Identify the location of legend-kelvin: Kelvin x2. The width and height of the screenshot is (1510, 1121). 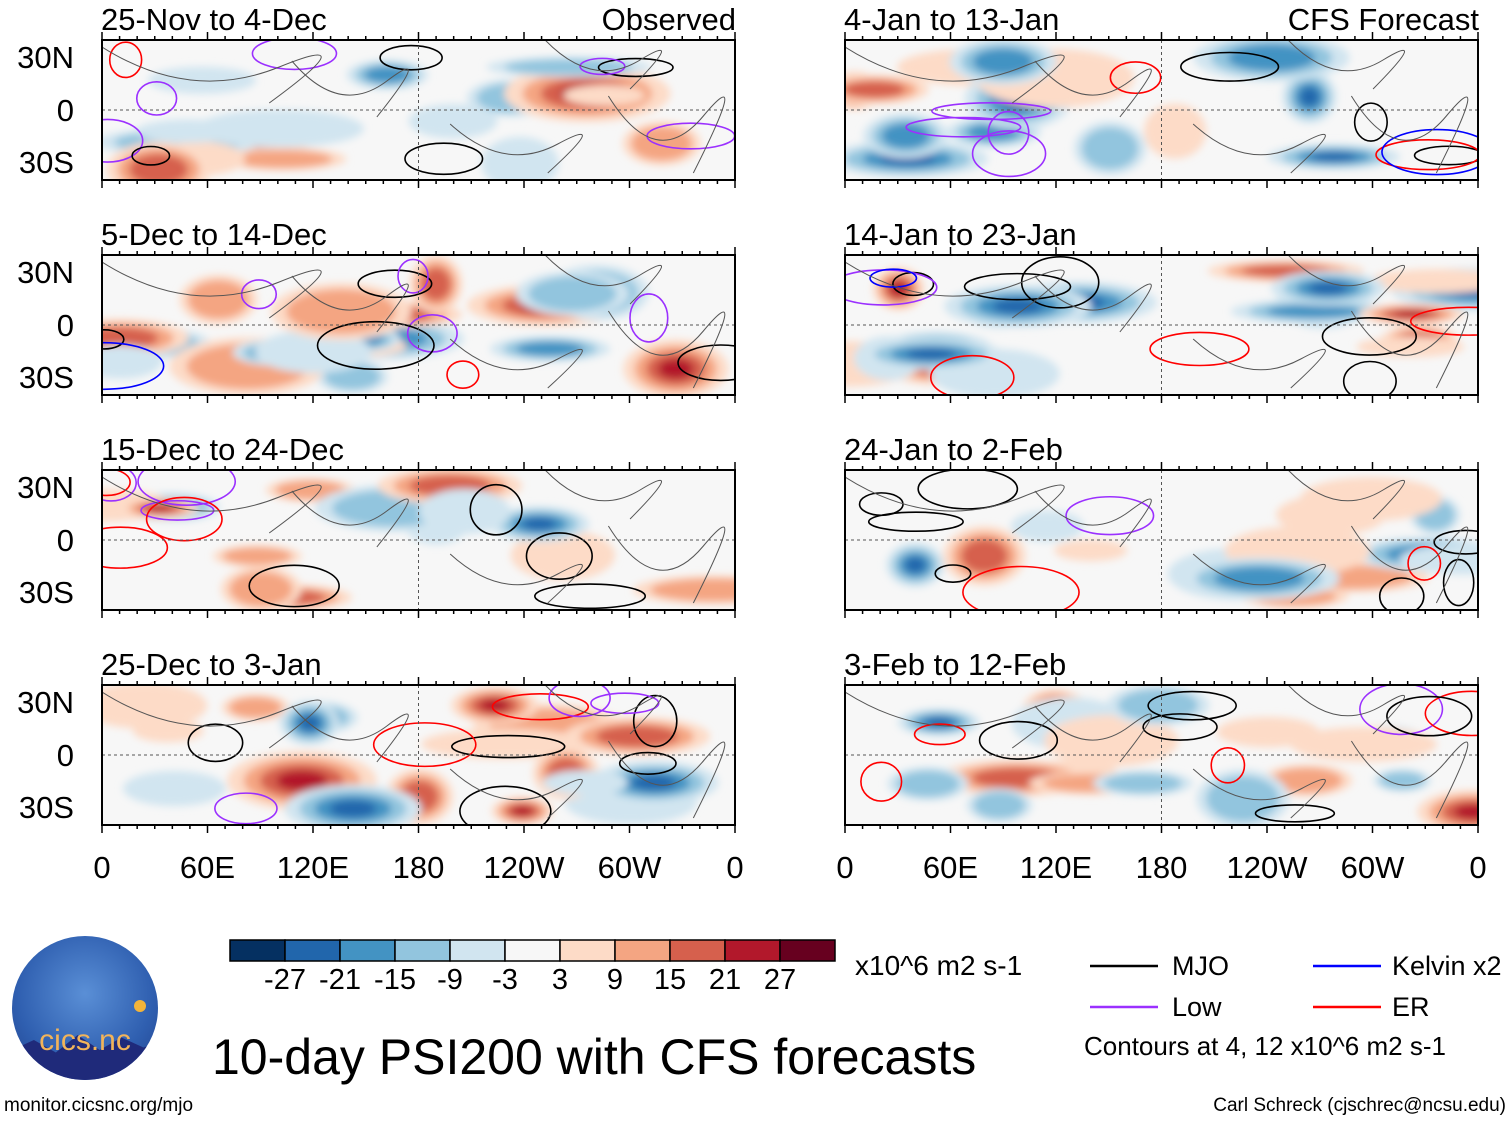
(1447, 966).